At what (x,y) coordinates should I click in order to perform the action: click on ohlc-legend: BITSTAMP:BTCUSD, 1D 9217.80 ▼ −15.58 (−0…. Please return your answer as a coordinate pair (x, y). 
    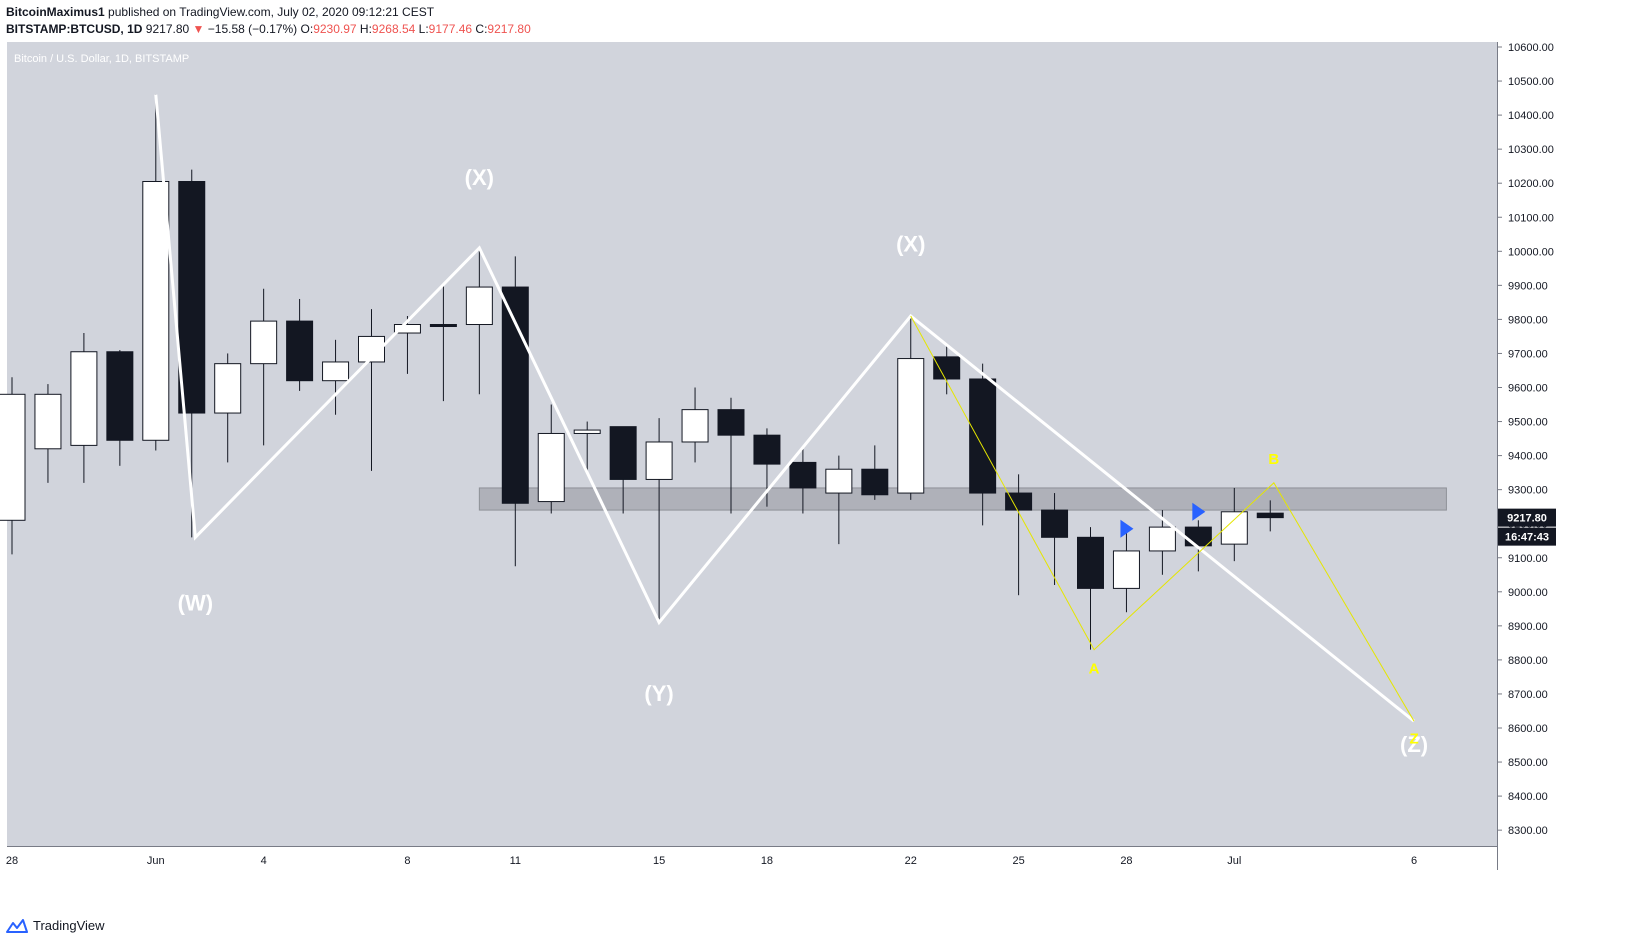
    Looking at the image, I should click on (268, 29).